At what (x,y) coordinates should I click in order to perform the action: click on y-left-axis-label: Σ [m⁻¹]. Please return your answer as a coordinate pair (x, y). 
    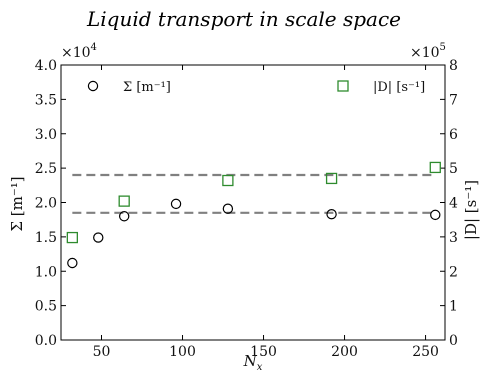
    Looking at the image, I should click on (17, 203).